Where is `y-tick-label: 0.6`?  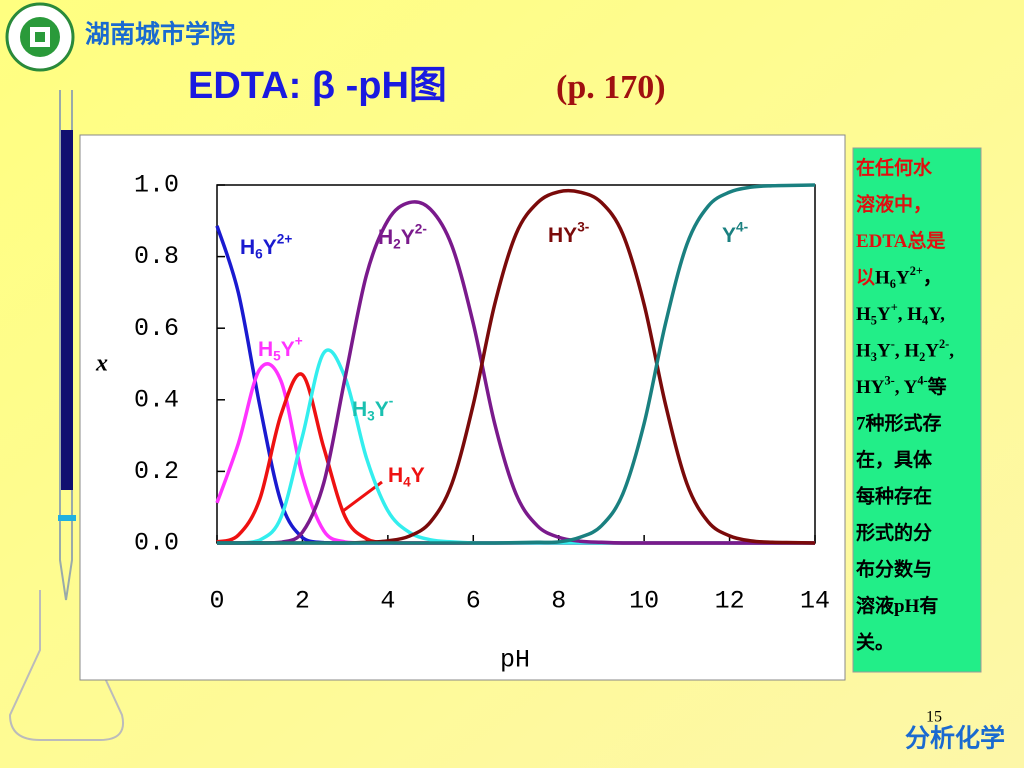
y-tick-label: 0.6 is located at coordinates (156, 328).